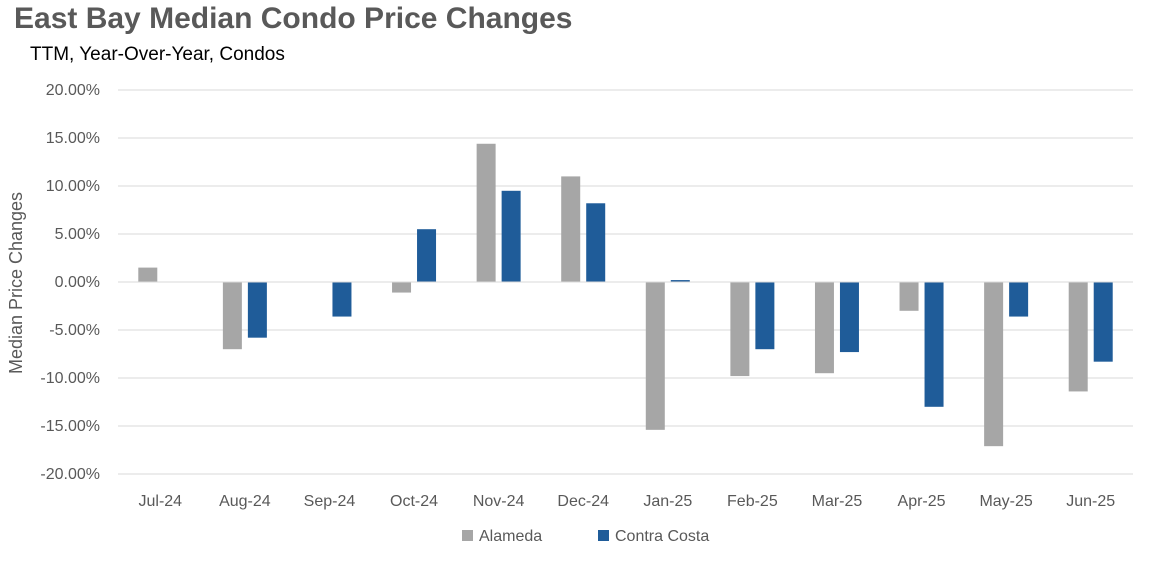  What do you see at coordinates (16, 283) in the screenshot?
I see `y-axis-label: Median Price Changes` at bounding box center [16, 283].